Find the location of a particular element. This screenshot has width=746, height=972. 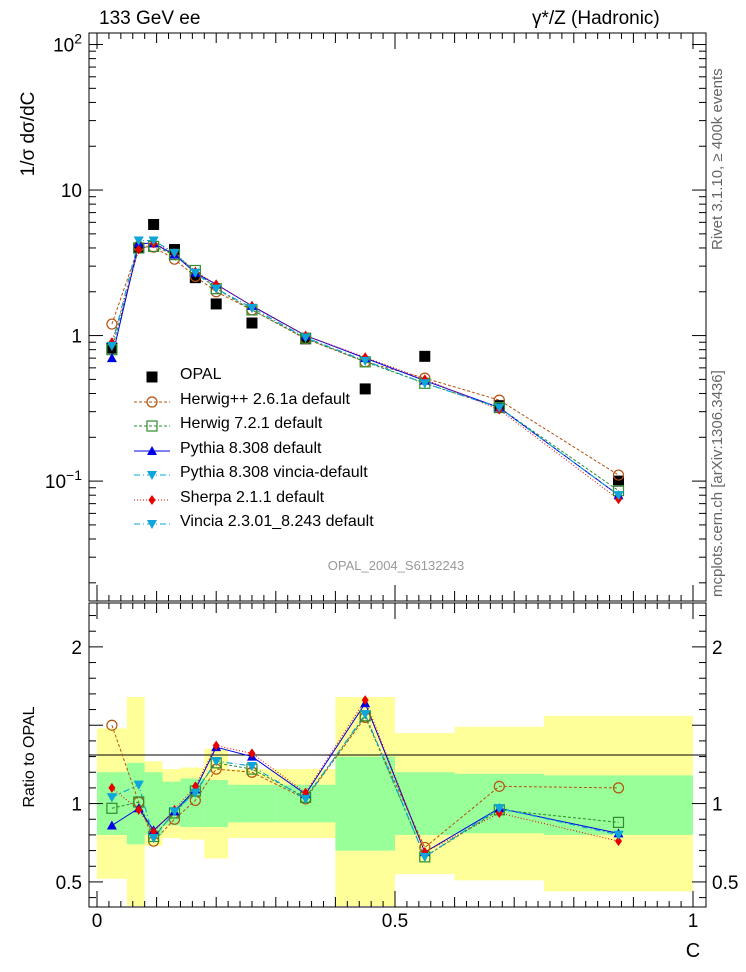

legend-label-vincia: Vincia 2.3.01_8.243 default is located at coordinates (277, 521).